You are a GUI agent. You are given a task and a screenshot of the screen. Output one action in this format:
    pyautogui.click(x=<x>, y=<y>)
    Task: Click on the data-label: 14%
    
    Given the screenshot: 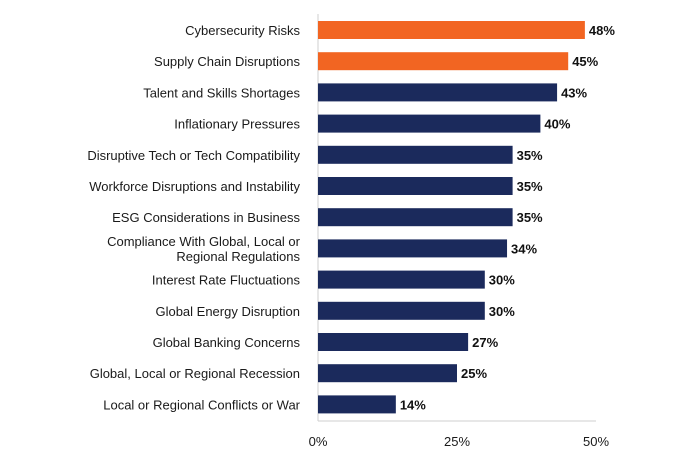 What is the action you would take?
    pyautogui.click(x=413, y=404)
    